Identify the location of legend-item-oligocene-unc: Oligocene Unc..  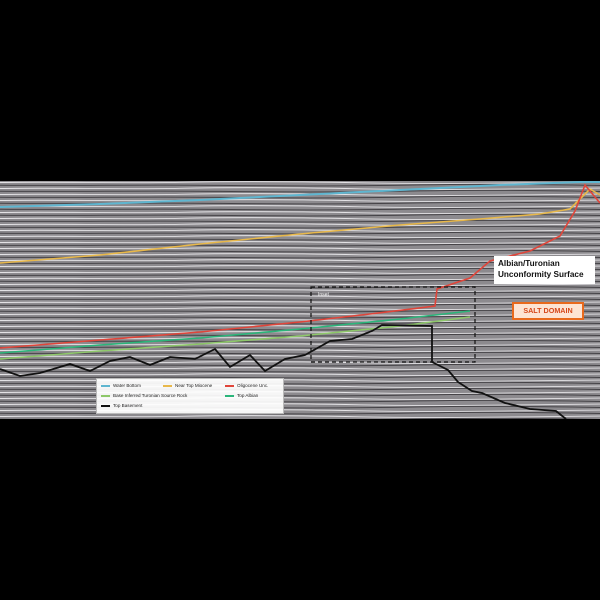
(247, 386).